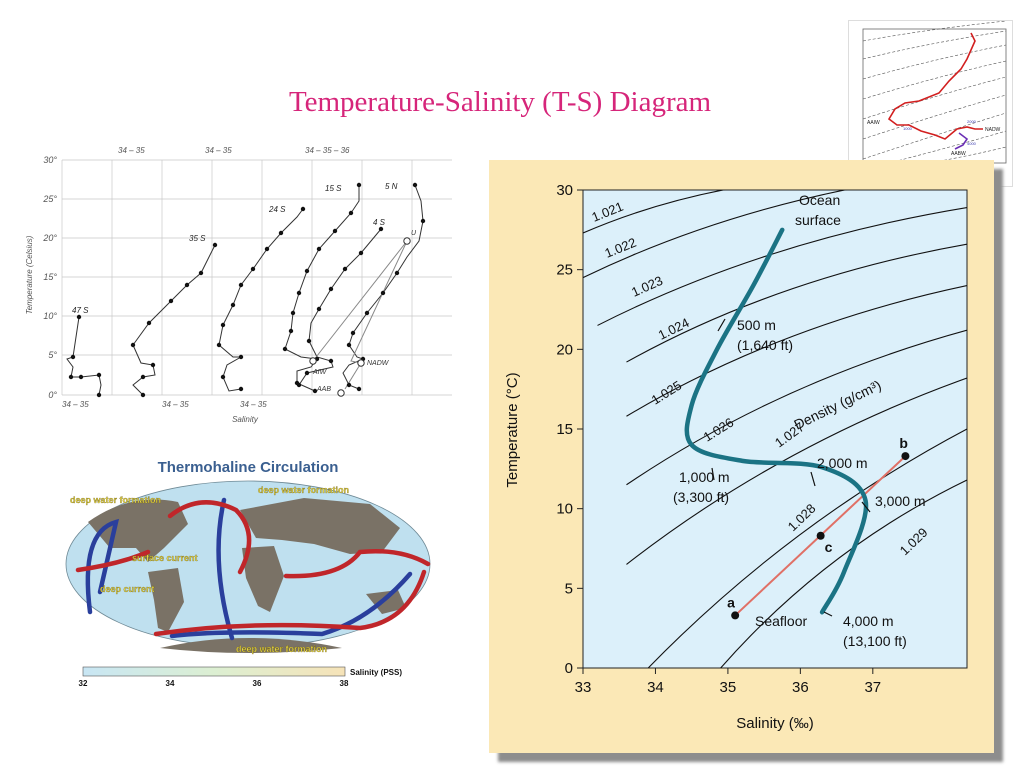 This screenshot has width=1024, height=768. I want to click on ts-ytick-15: 15°, so click(50, 277).